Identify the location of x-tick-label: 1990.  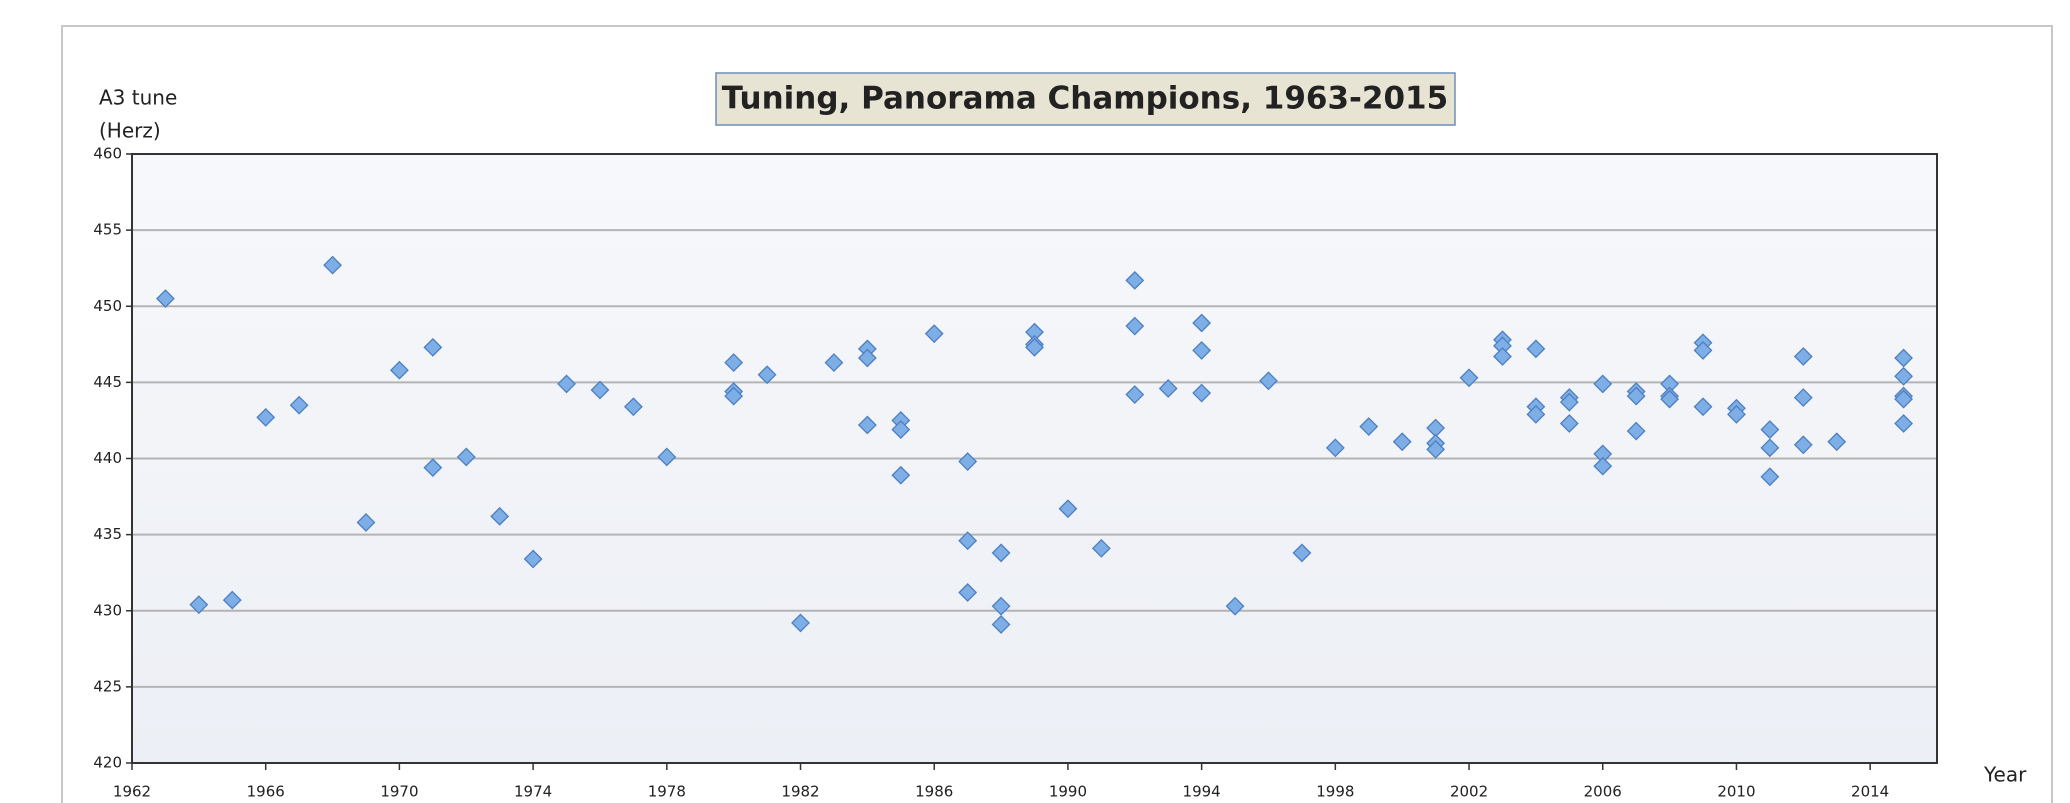
(1068, 792).